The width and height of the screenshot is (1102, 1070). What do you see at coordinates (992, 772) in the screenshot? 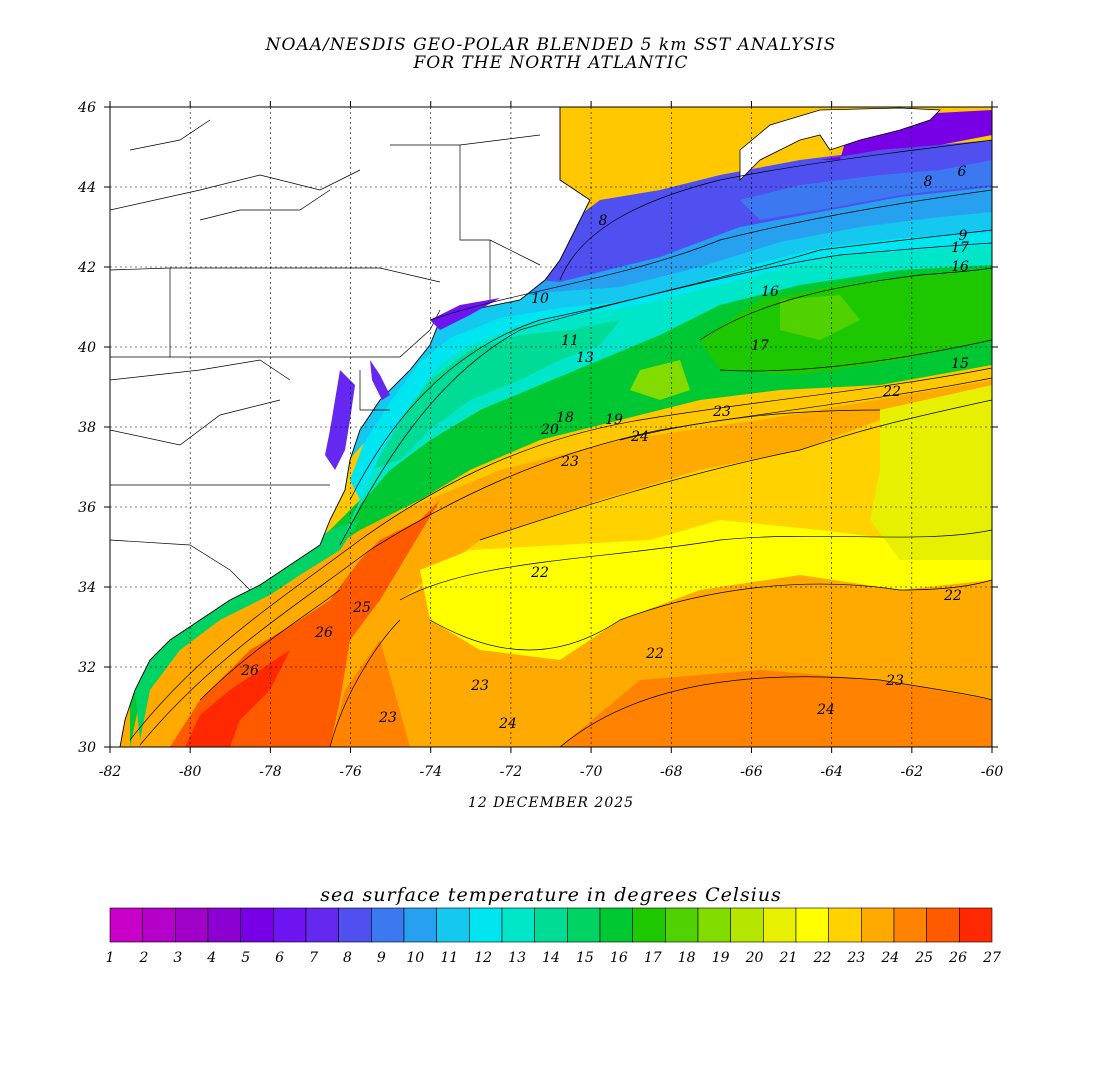
I see `lon-tick-label: -60` at bounding box center [992, 772].